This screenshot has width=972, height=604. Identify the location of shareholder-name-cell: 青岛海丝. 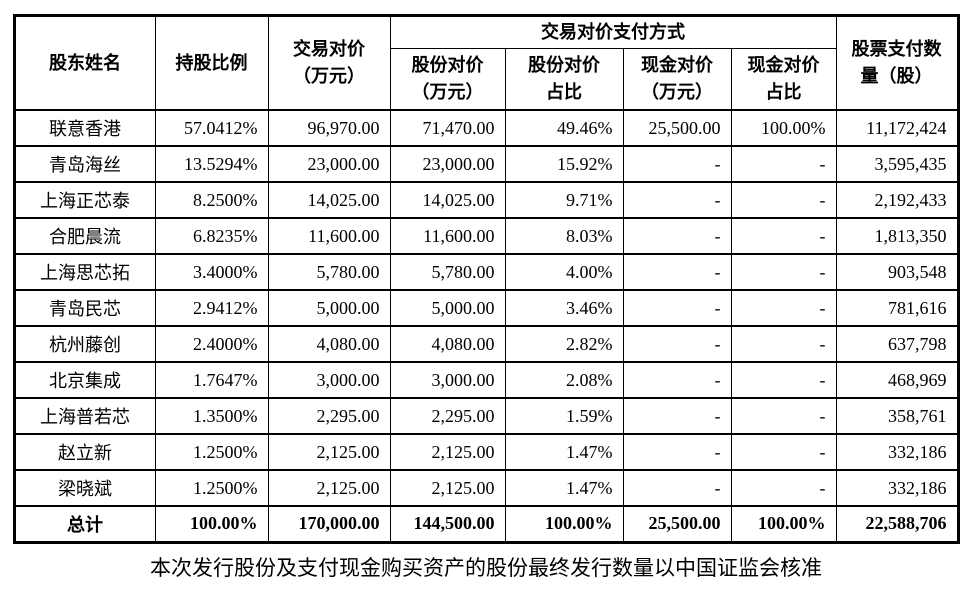
(84, 164).